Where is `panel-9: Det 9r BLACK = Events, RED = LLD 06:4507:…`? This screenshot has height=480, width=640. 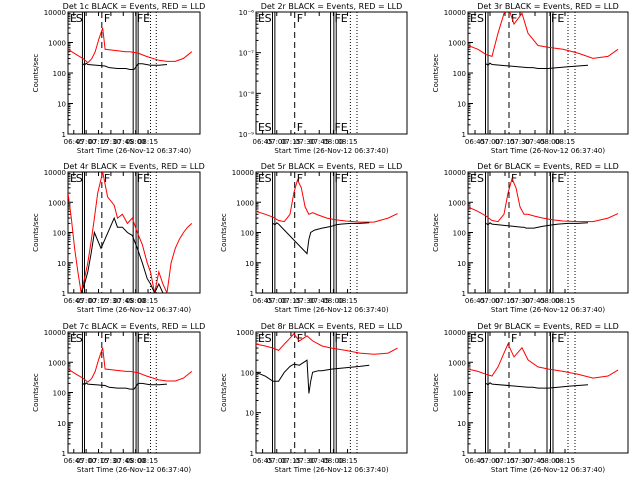
panel-9: Det 9r BLACK = Events, RED = LLD 06:4507:… is located at coordinates (530, 398).